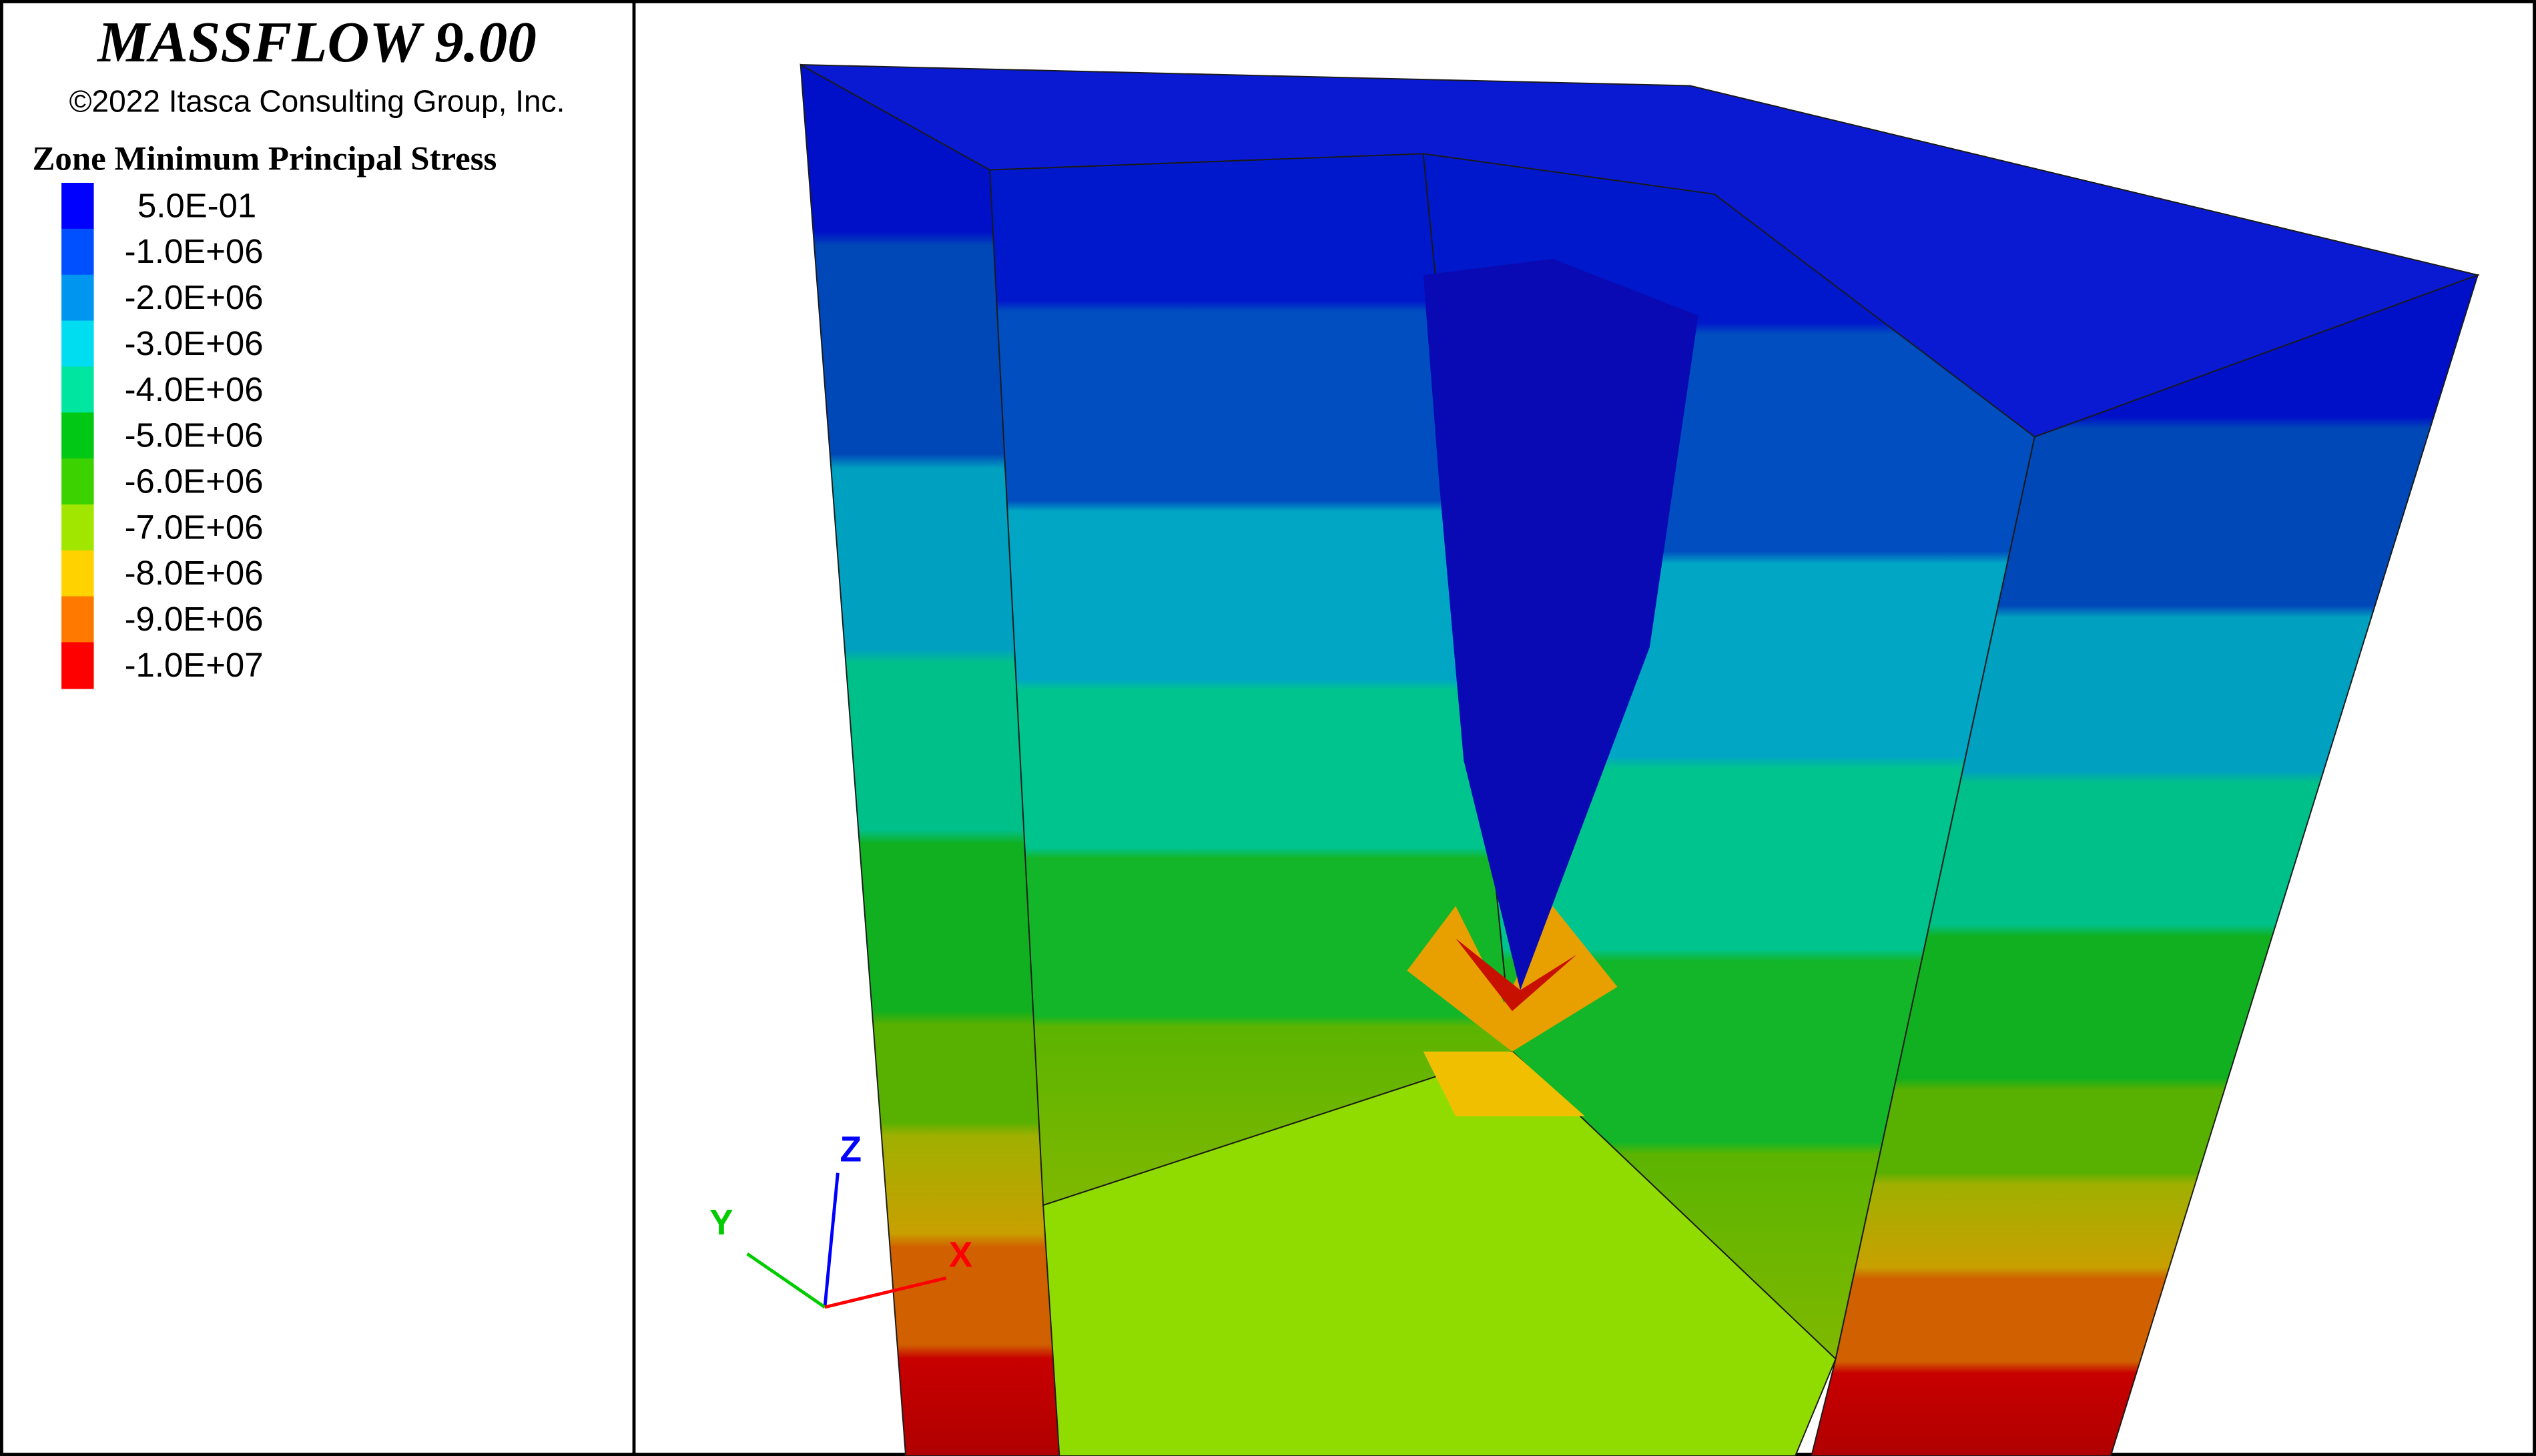 The width and height of the screenshot is (2536, 1456). Describe the element at coordinates (786, 1280) in the screenshot. I see `y-axis` at that location.